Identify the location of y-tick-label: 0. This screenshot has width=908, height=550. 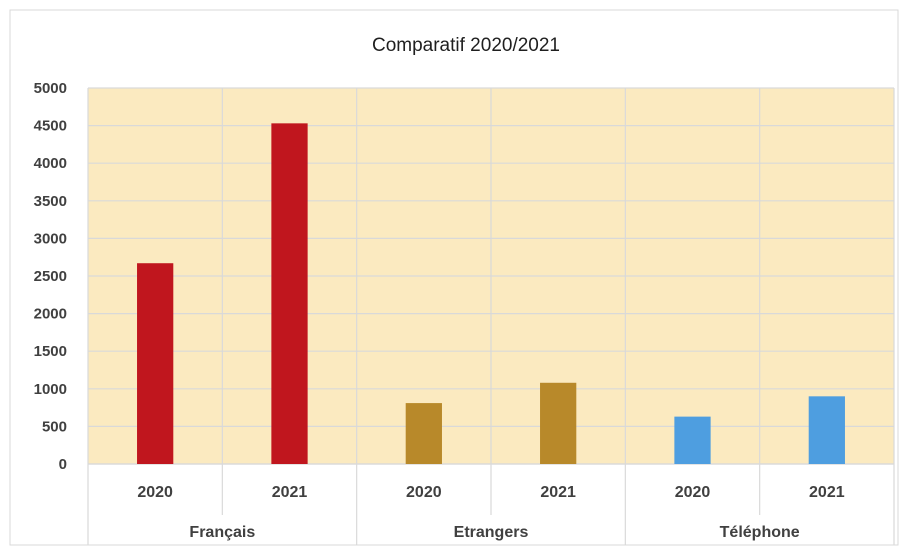
(63, 464).